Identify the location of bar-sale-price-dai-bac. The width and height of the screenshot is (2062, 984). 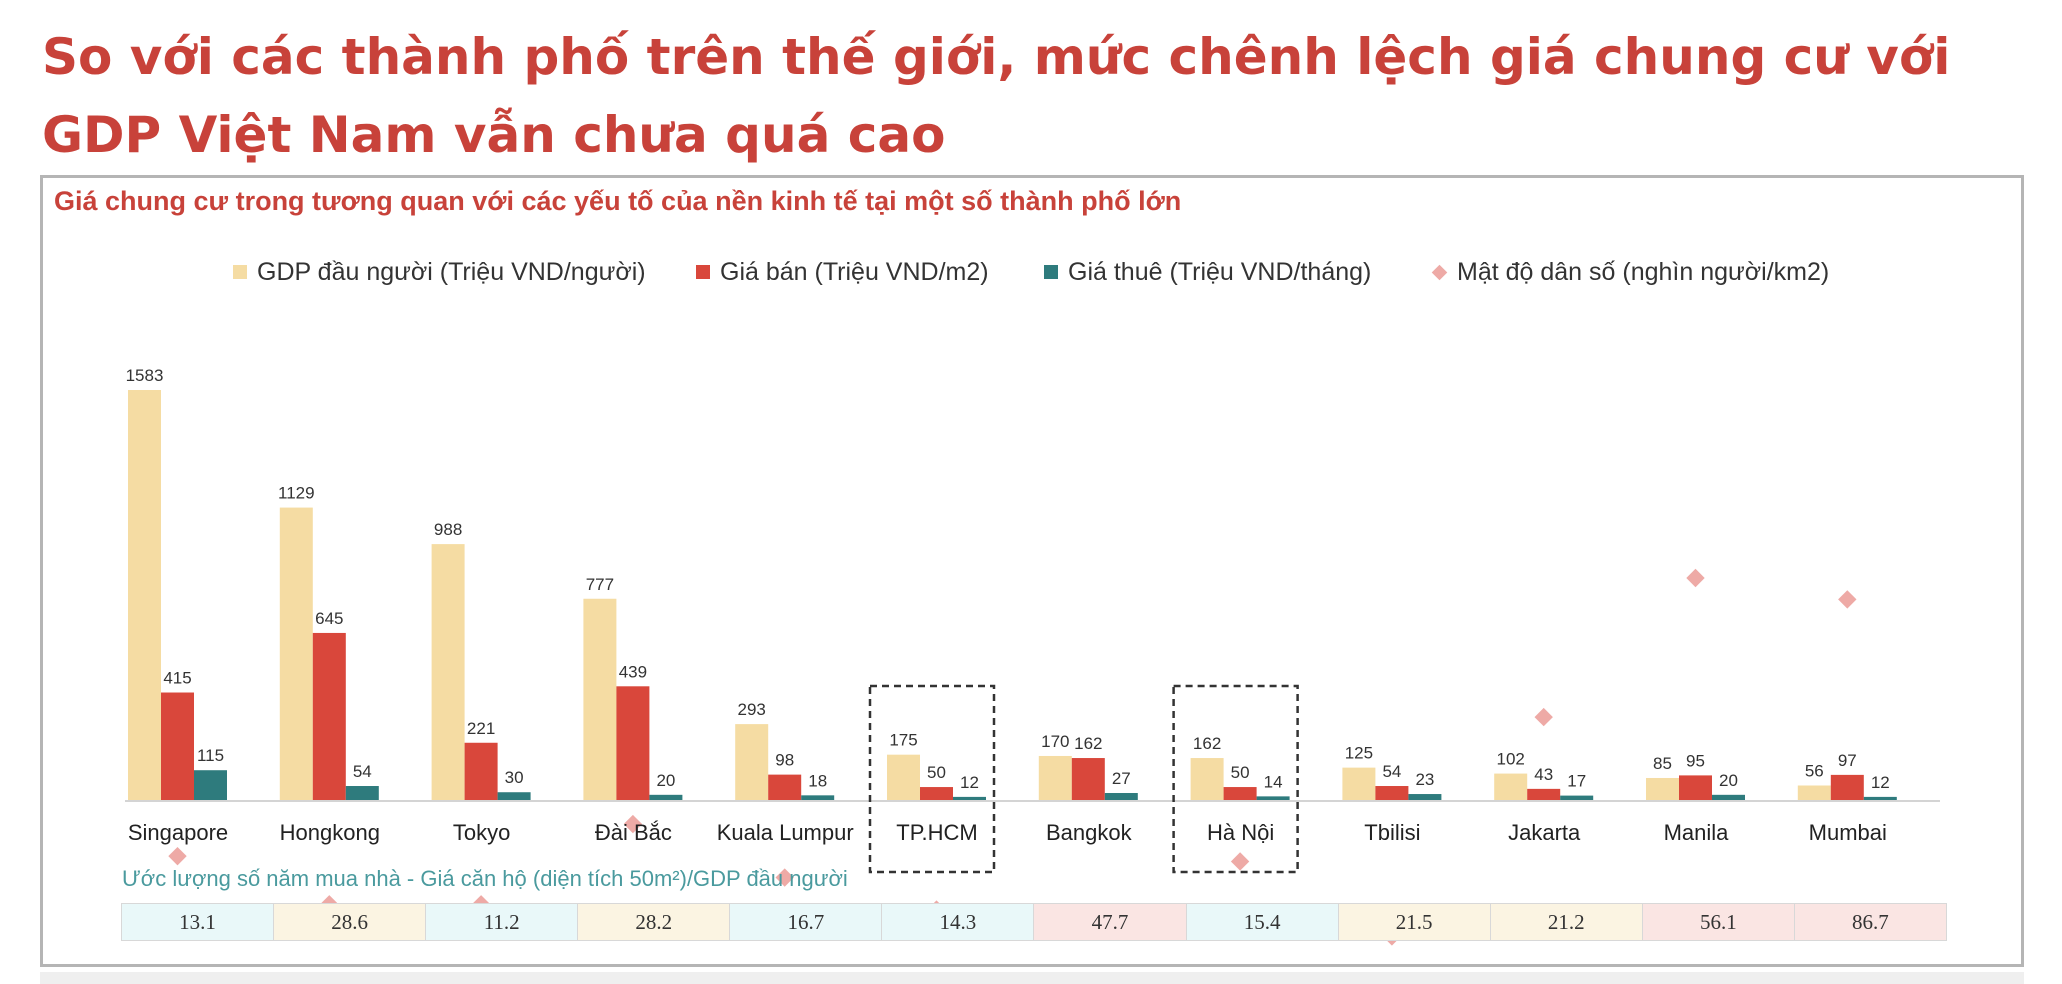
(633, 743).